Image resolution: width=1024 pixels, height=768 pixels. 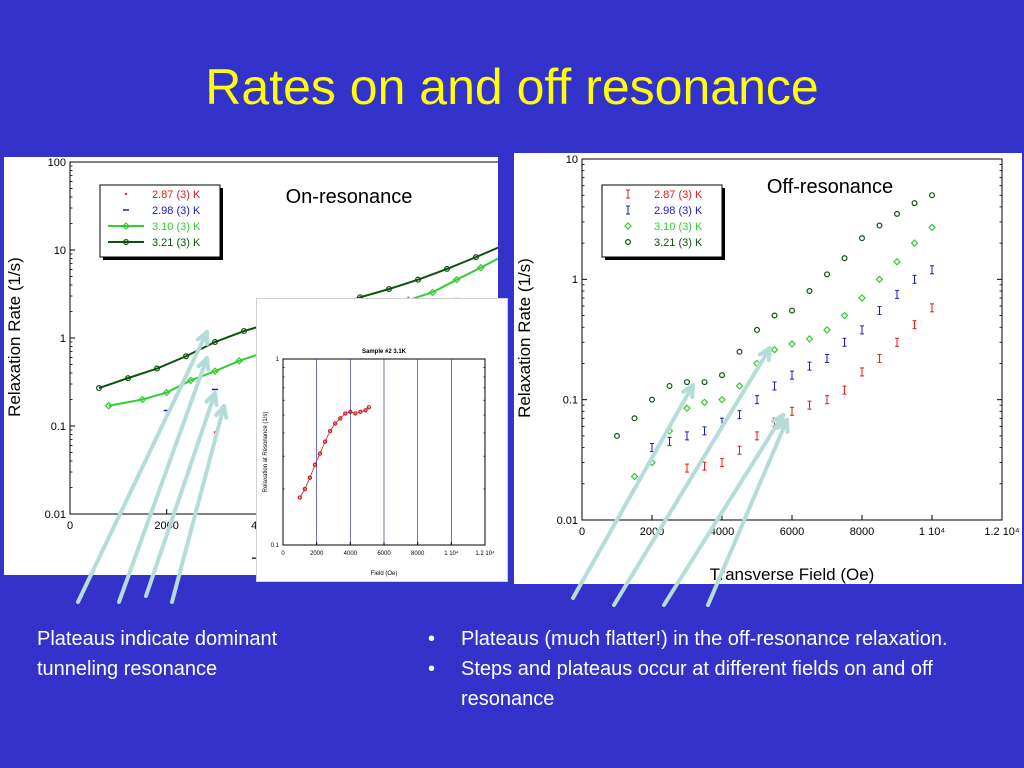 What do you see at coordinates (55, 515) in the screenshot?
I see `y-tick-label: 0.01` at bounding box center [55, 515].